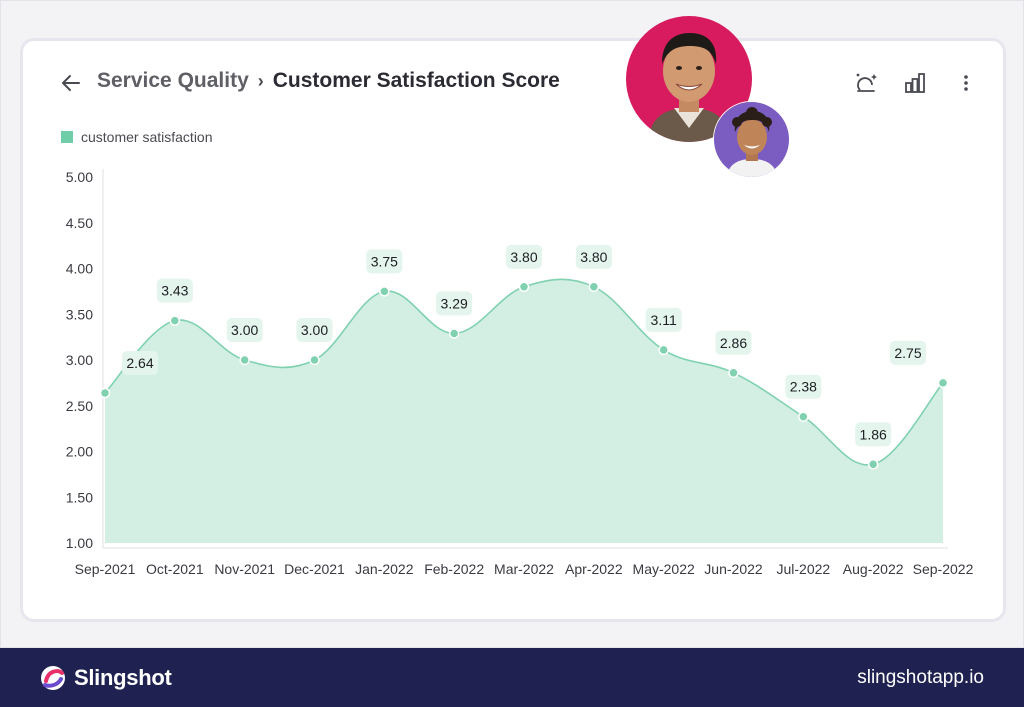 This screenshot has width=1024, height=707. Describe the element at coordinates (147, 137) in the screenshot. I see `legend-label: customer satisfaction` at that location.